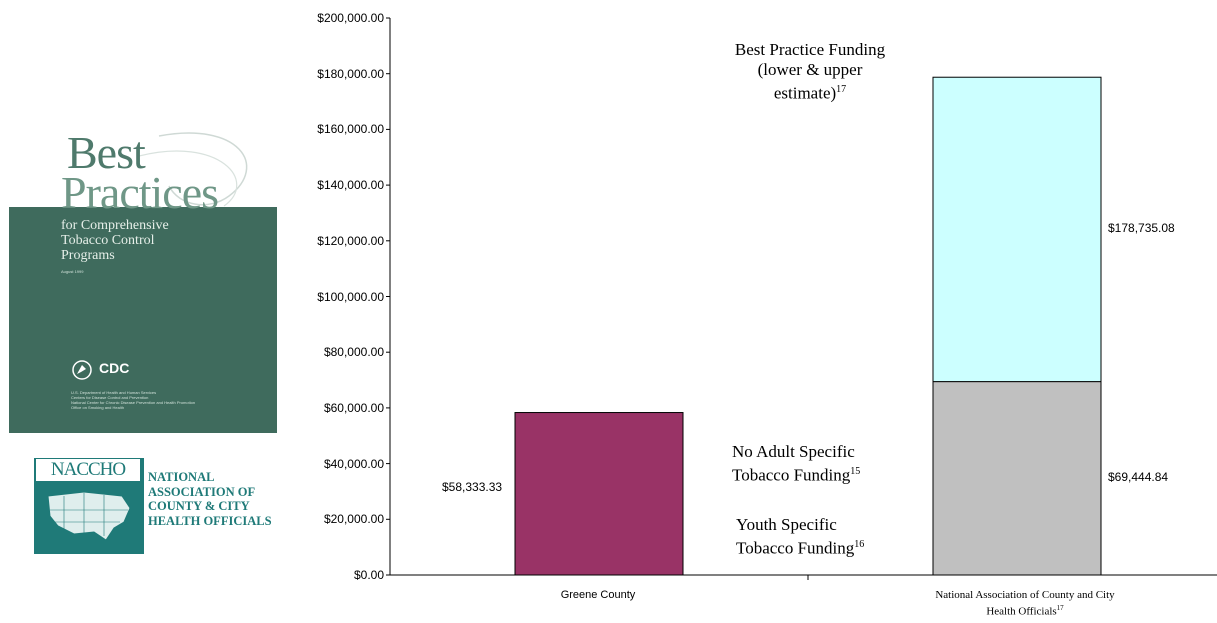 Image resolution: width=1217 pixels, height=623 pixels. What do you see at coordinates (1017, 478) in the screenshot?
I see `bar-naccho-lower` at bounding box center [1017, 478].